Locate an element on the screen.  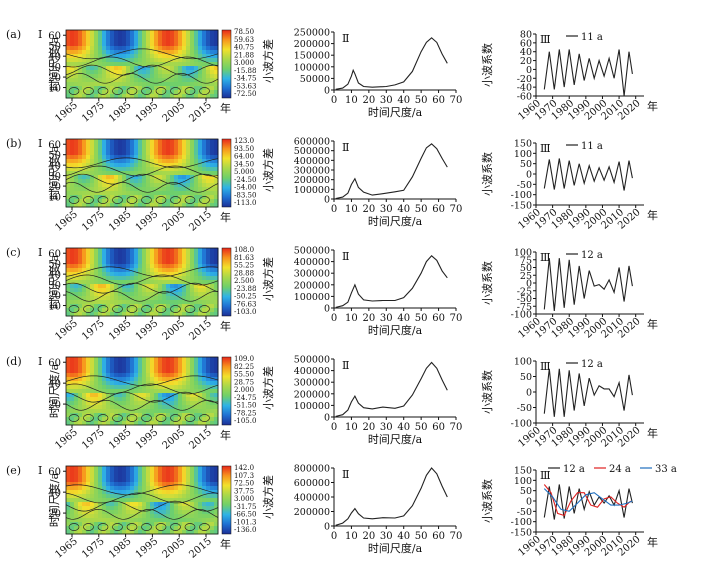
x-tick-label: 2005 is located at coordinates (174, 439).